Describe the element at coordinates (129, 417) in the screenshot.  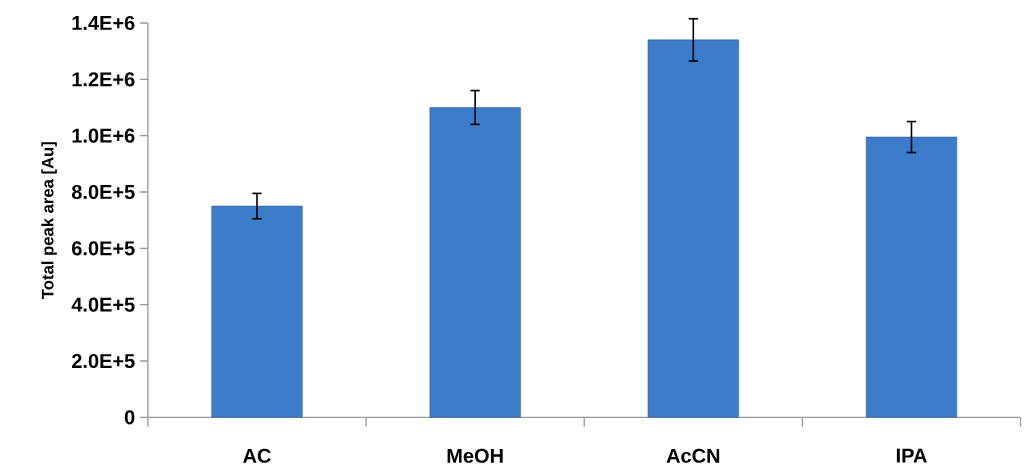
I see `y-tick-label: 0` at that location.